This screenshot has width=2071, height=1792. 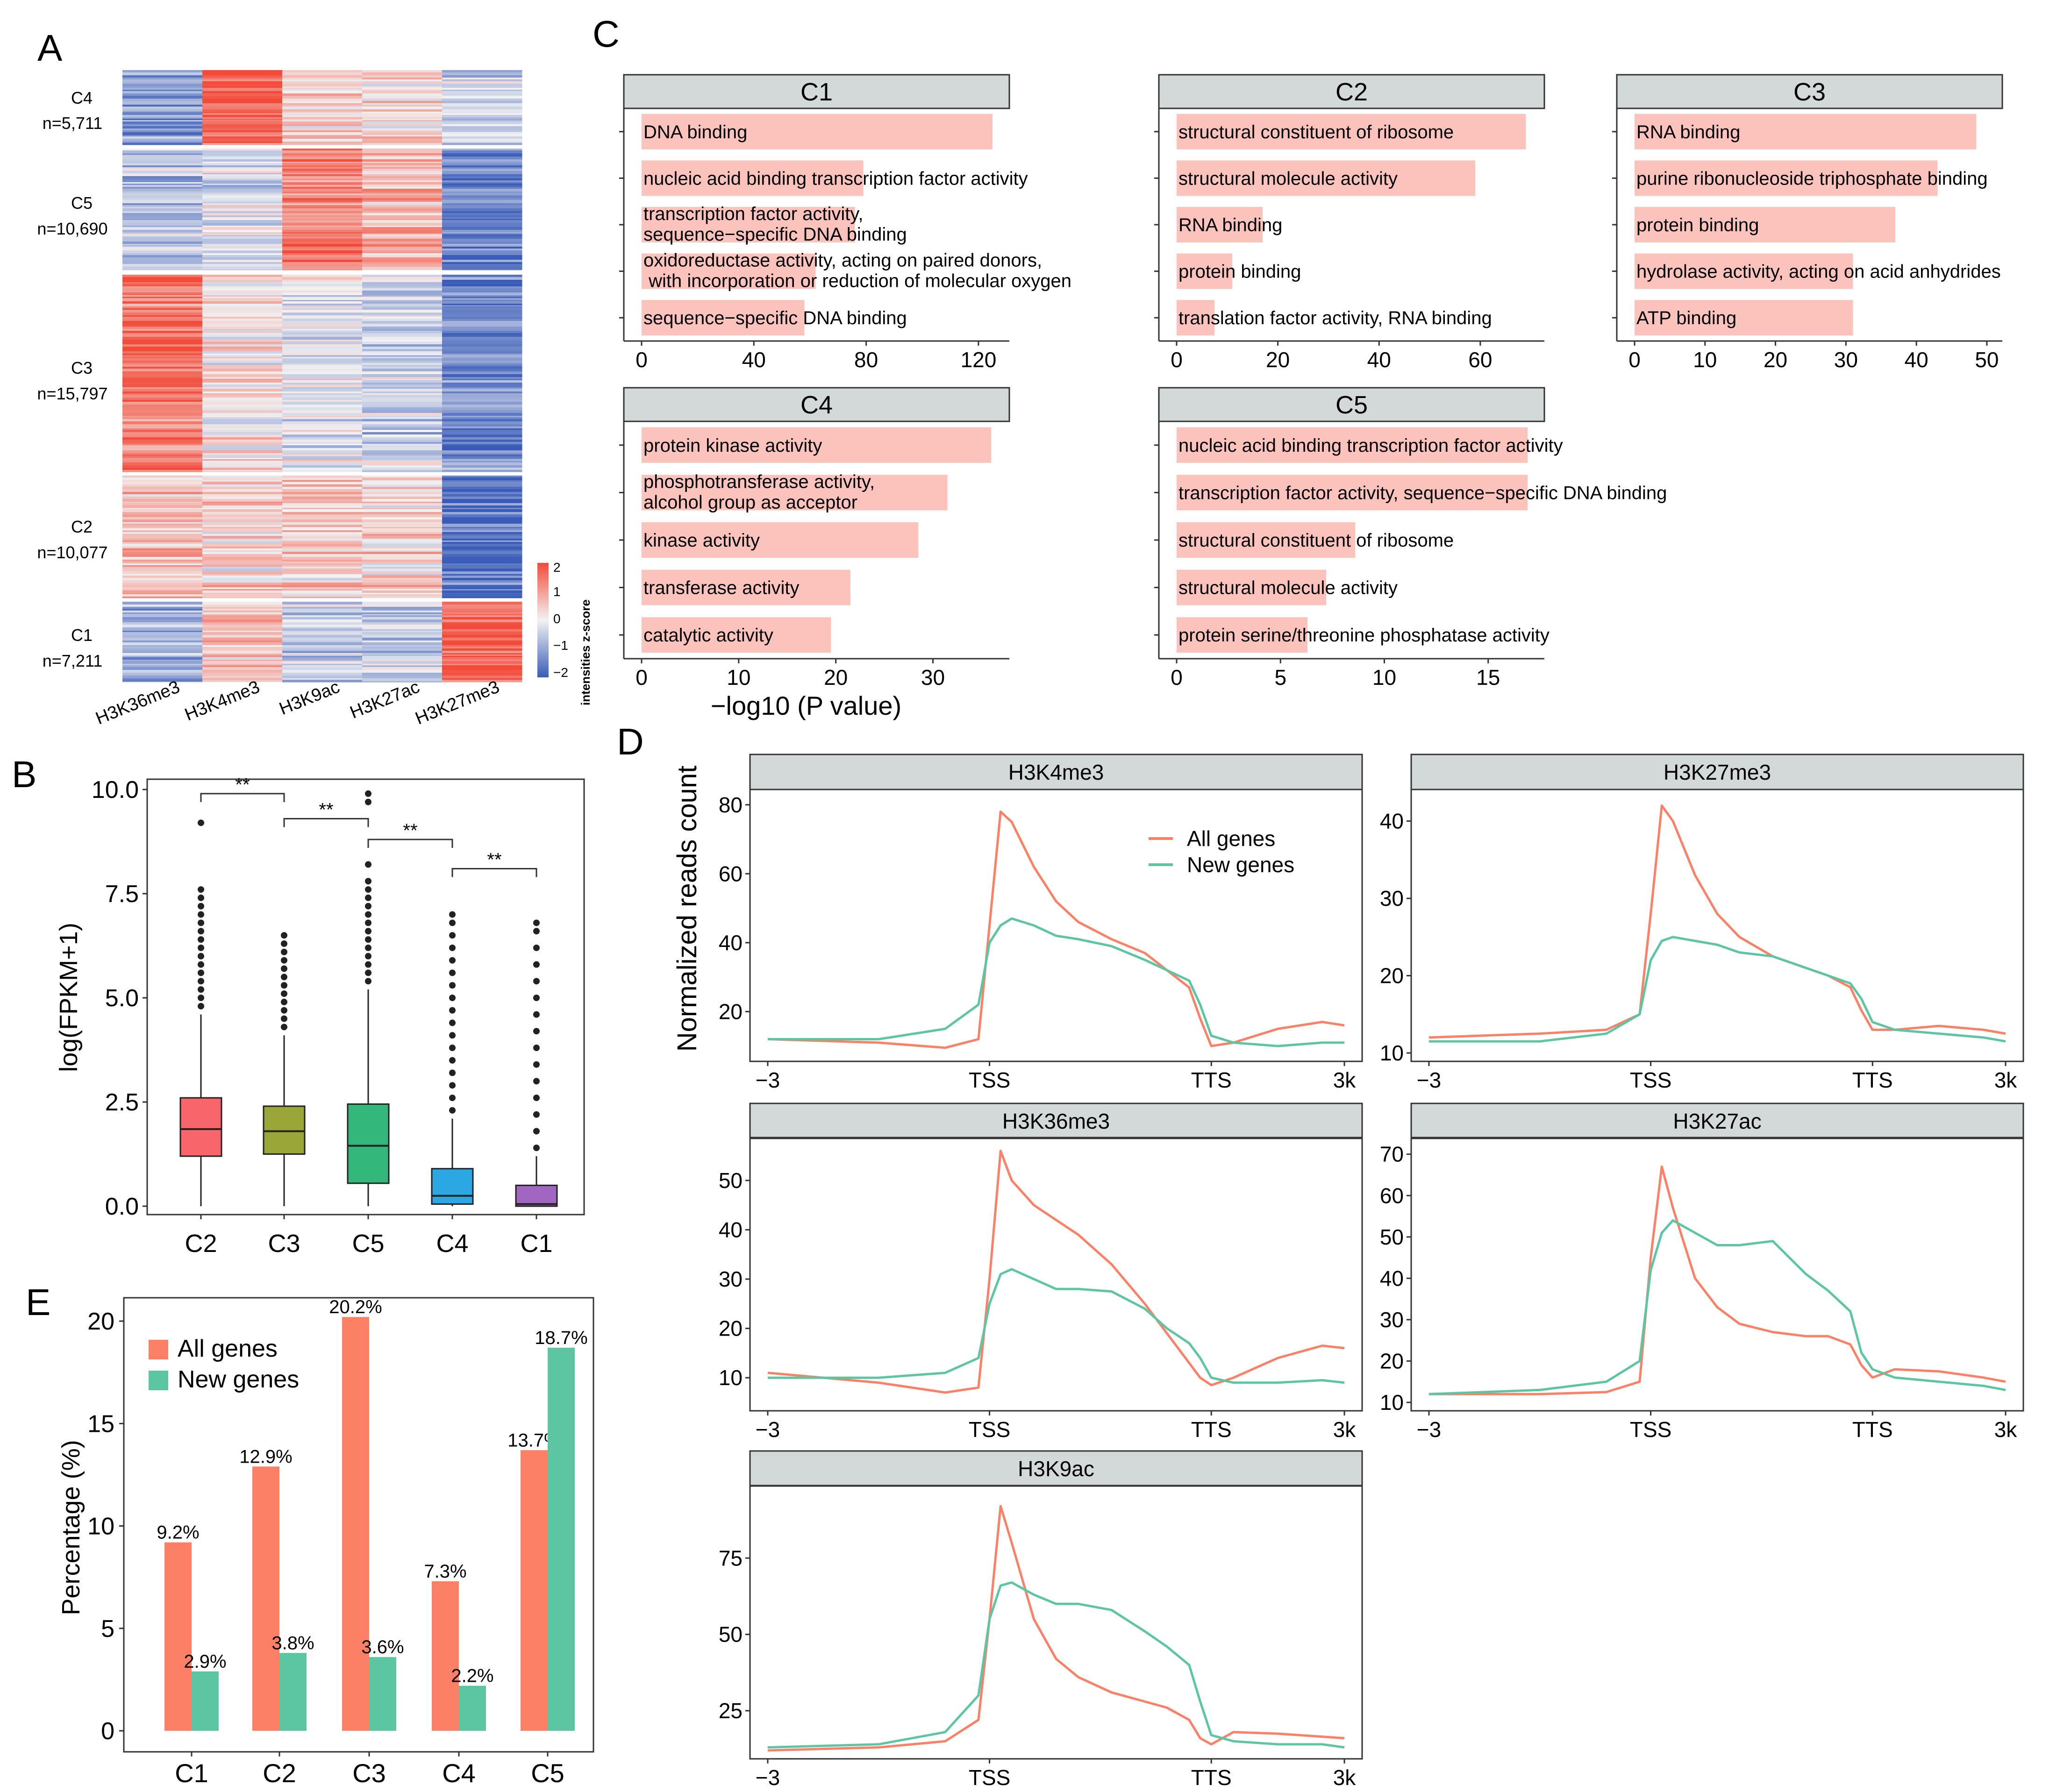 What do you see at coordinates (494, 872) in the screenshot?
I see `significance-bracket` at bounding box center [494, 872].